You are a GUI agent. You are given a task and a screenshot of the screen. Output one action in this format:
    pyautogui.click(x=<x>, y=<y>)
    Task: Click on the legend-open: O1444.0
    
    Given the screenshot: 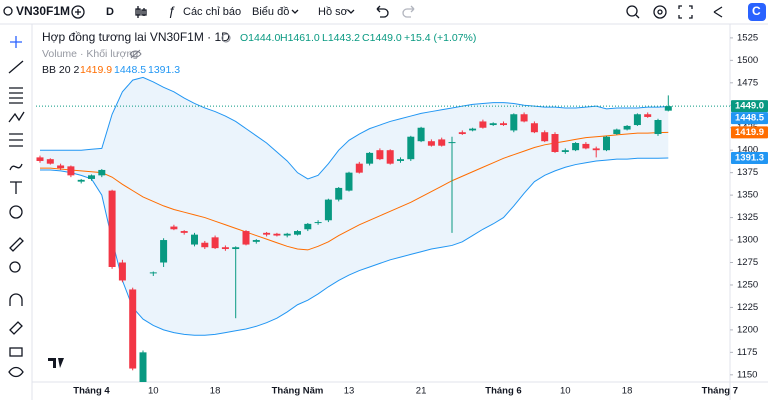 What is the action you would take?
    pyautogui.click(x=260, y=38)
    